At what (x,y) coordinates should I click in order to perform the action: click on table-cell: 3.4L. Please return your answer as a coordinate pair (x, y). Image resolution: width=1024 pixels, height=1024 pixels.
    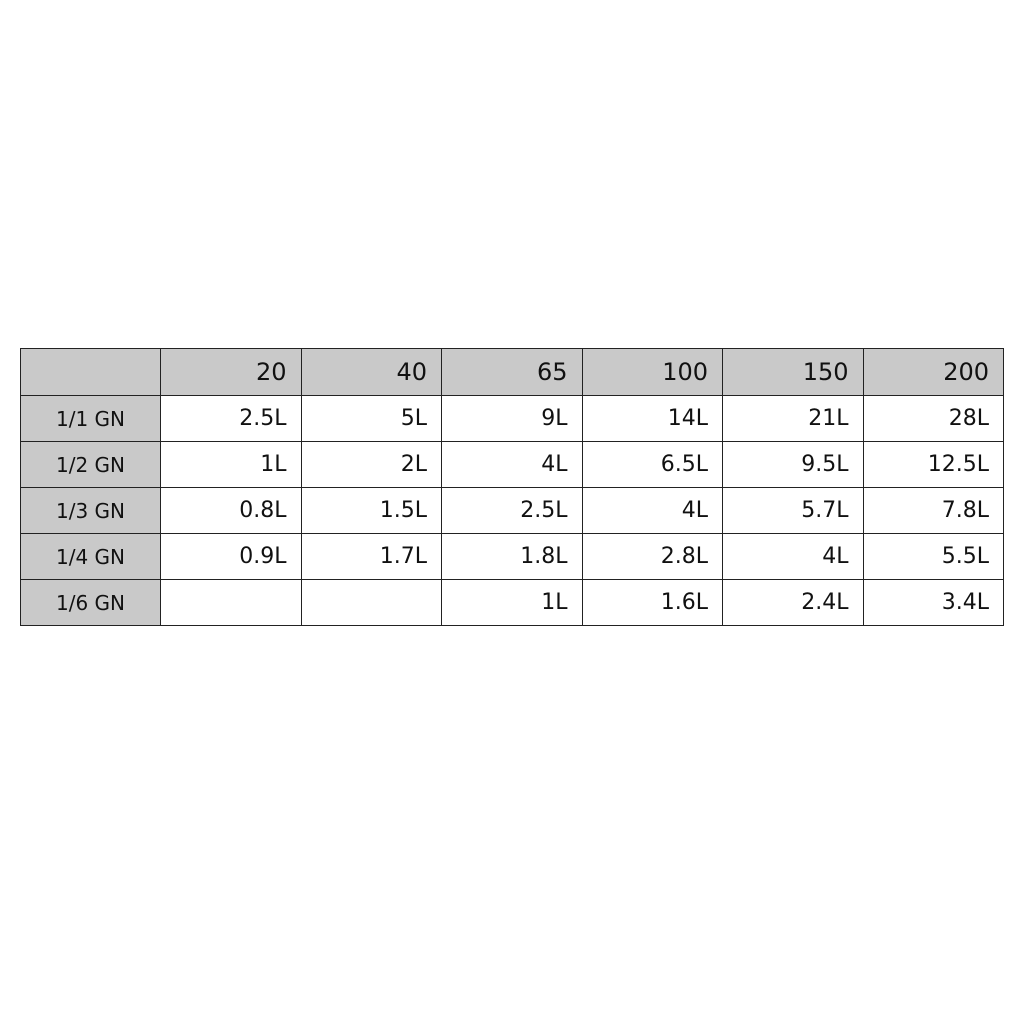
    Looking at the image, I should click on (933, 602).